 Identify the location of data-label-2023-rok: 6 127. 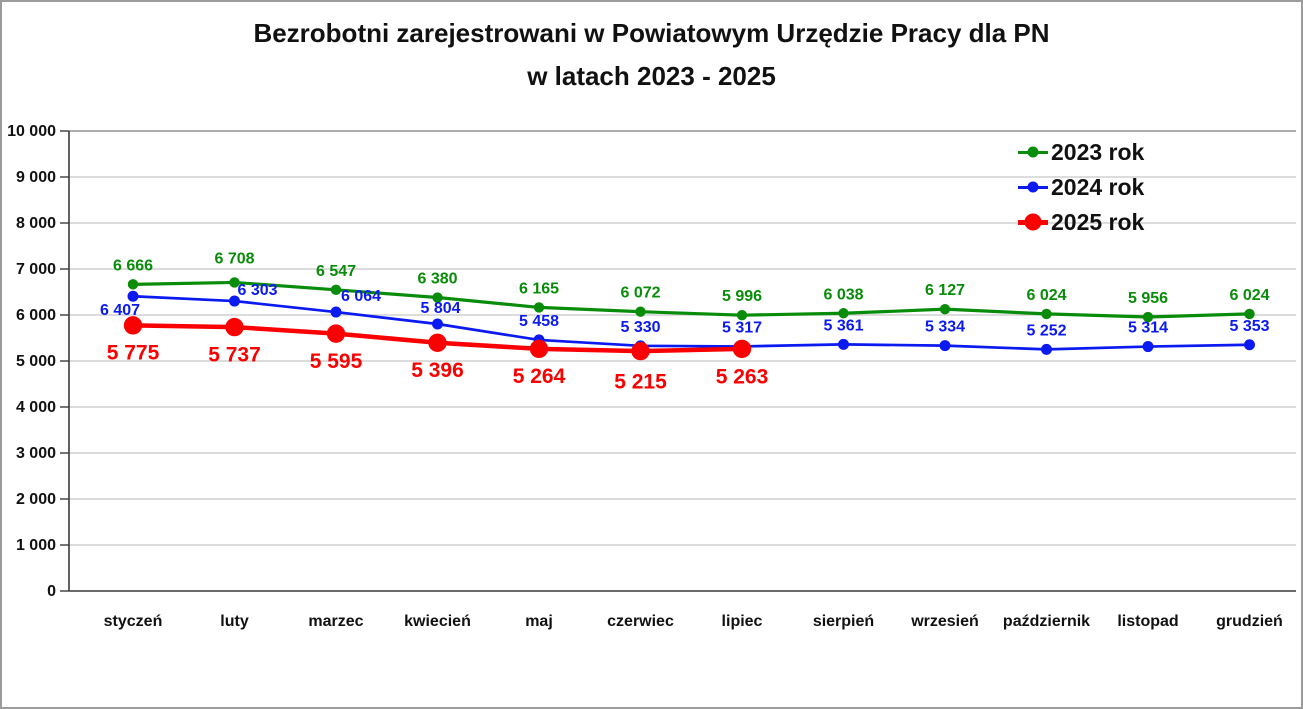
(945, 290).